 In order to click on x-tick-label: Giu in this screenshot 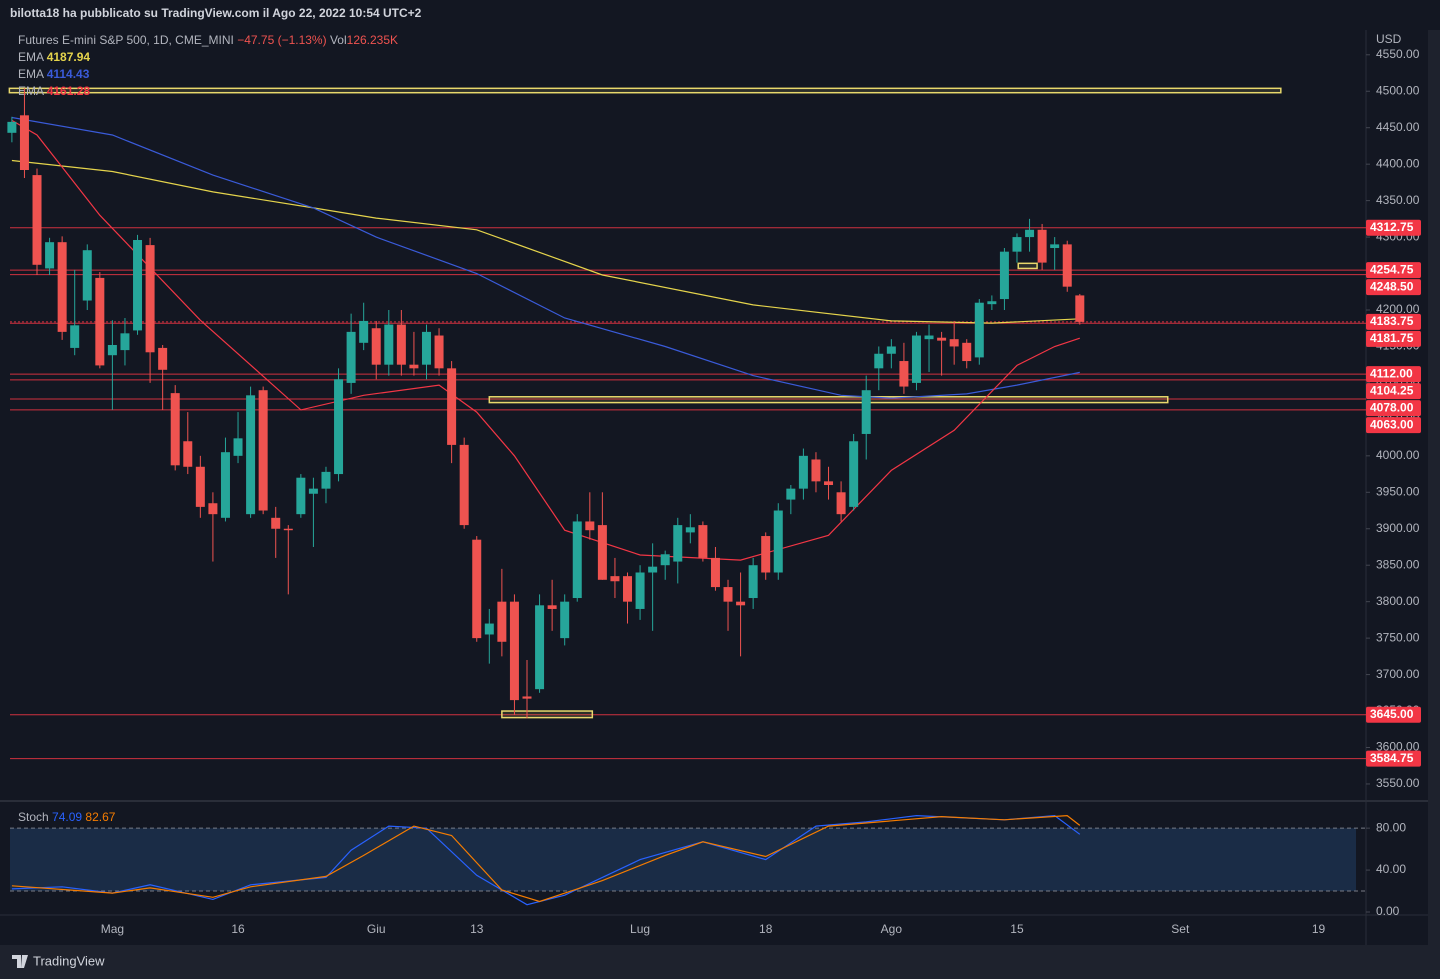, I will do `click(376, 929)`.